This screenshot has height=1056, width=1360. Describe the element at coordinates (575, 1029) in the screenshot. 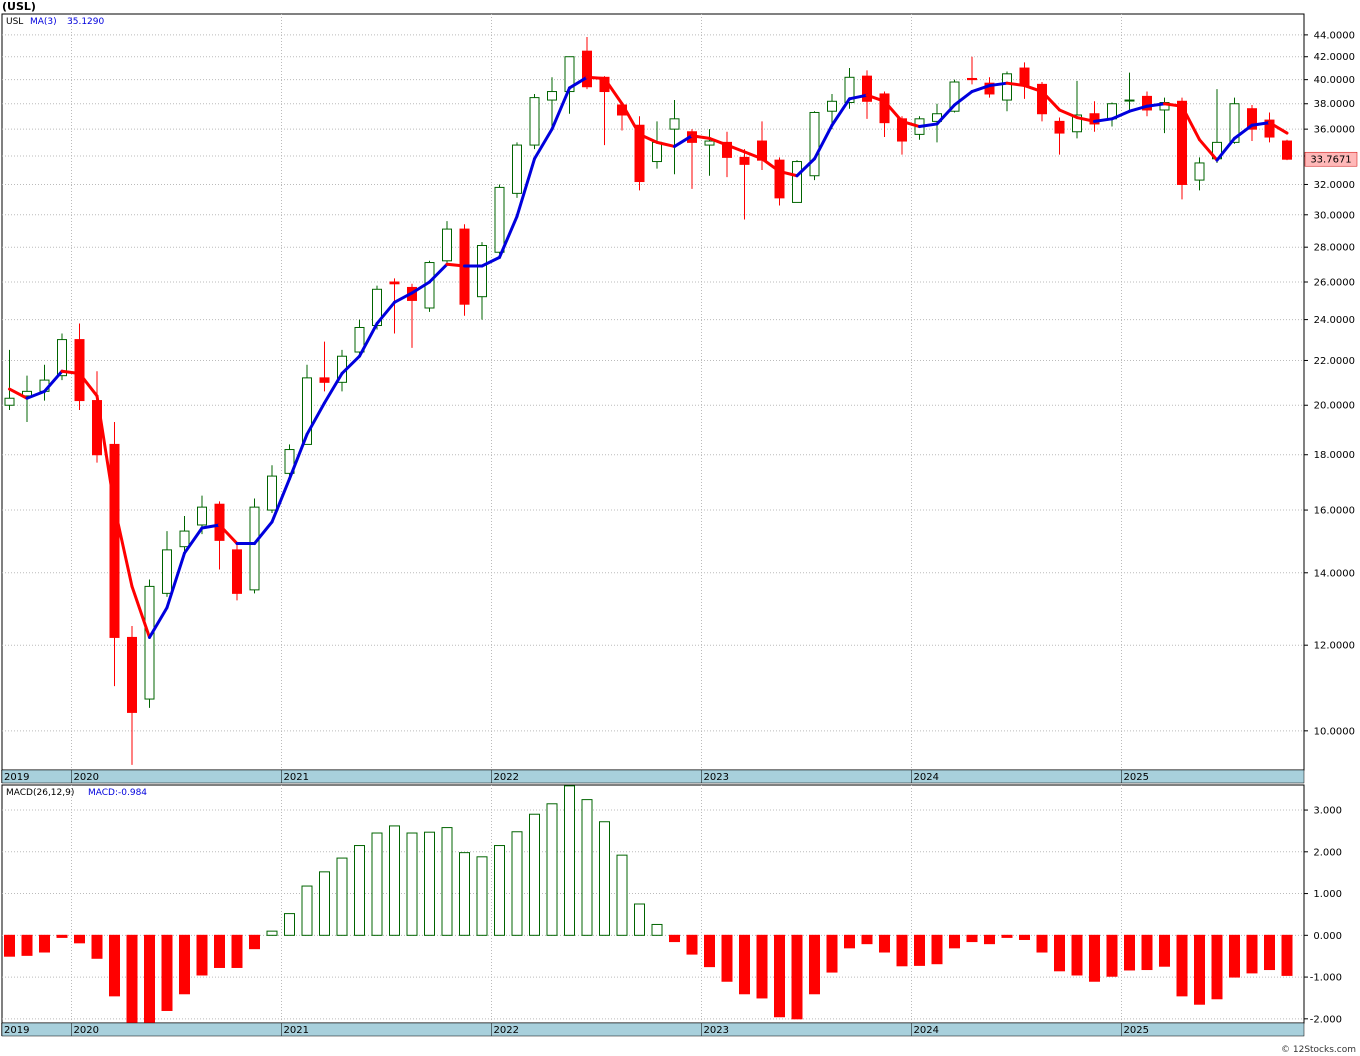

I see `macd-x-axis: 2019 2020 2021 2022 2023 2024 2025` at that location.